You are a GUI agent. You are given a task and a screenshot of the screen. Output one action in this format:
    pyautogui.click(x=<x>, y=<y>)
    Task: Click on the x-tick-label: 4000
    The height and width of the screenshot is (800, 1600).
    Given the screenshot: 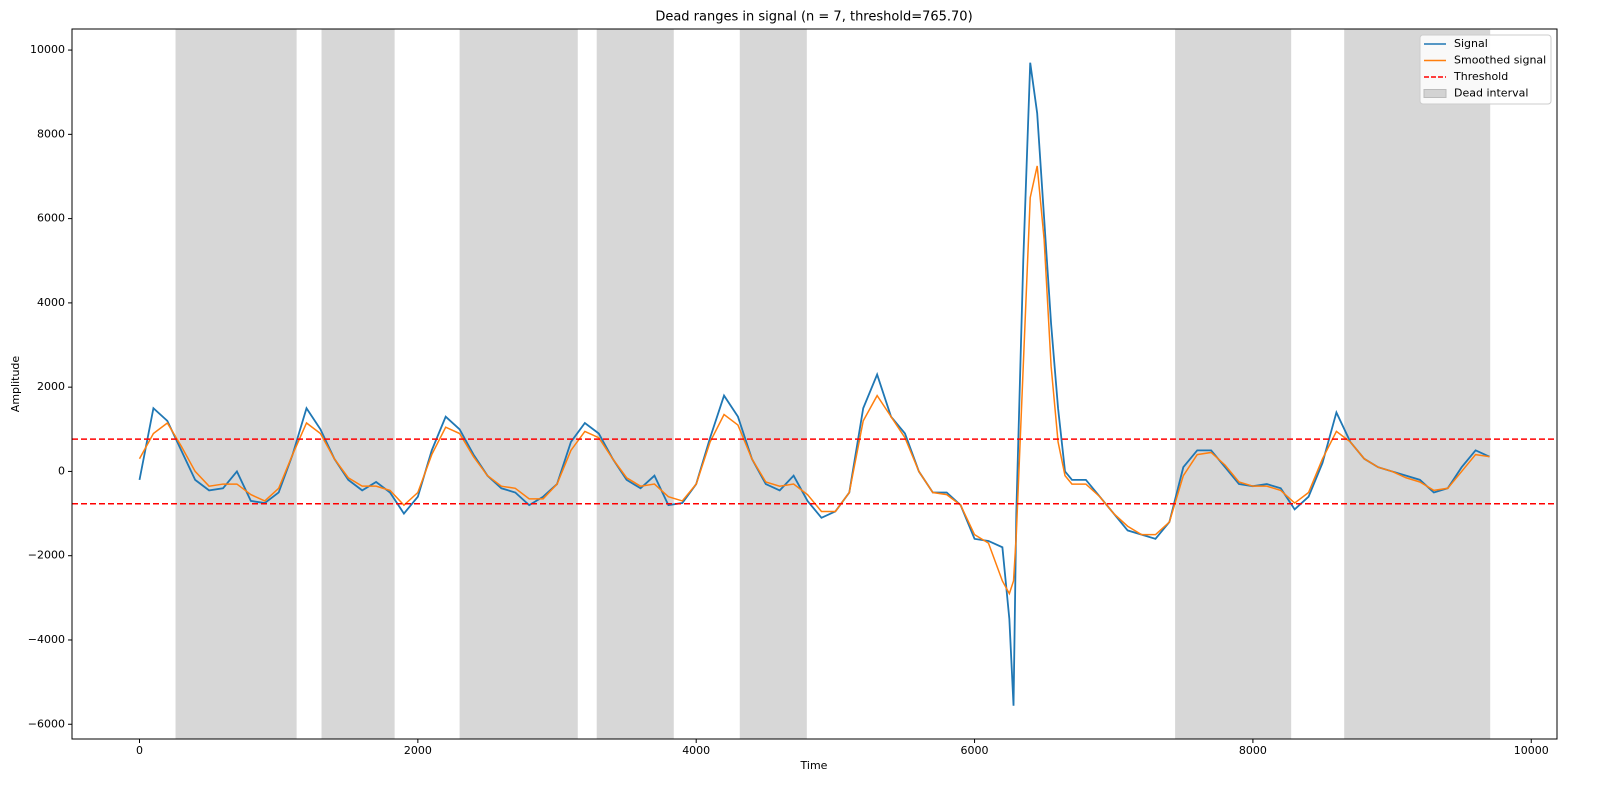 What is the action you would take?
    pyautogui.click(x=696, y=750)
    